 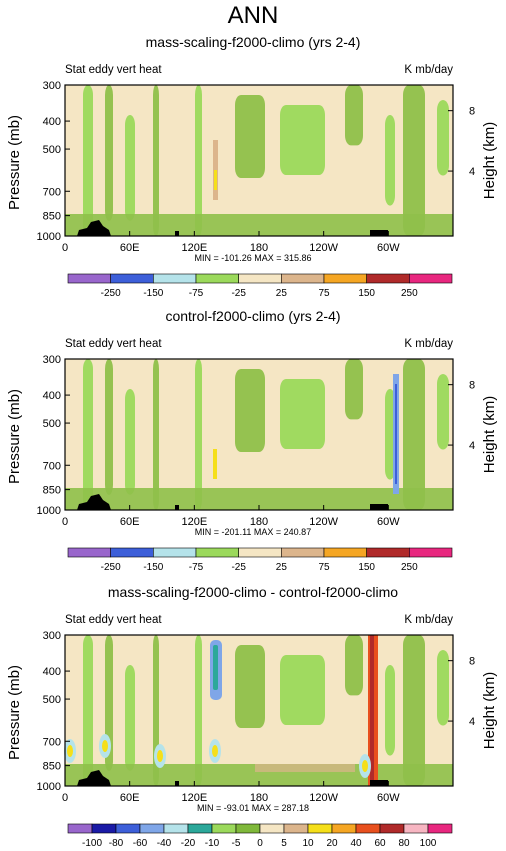 I want to click on panel-title: control-f2000-climo (yrs 2-4), so click(x=252, y=316).